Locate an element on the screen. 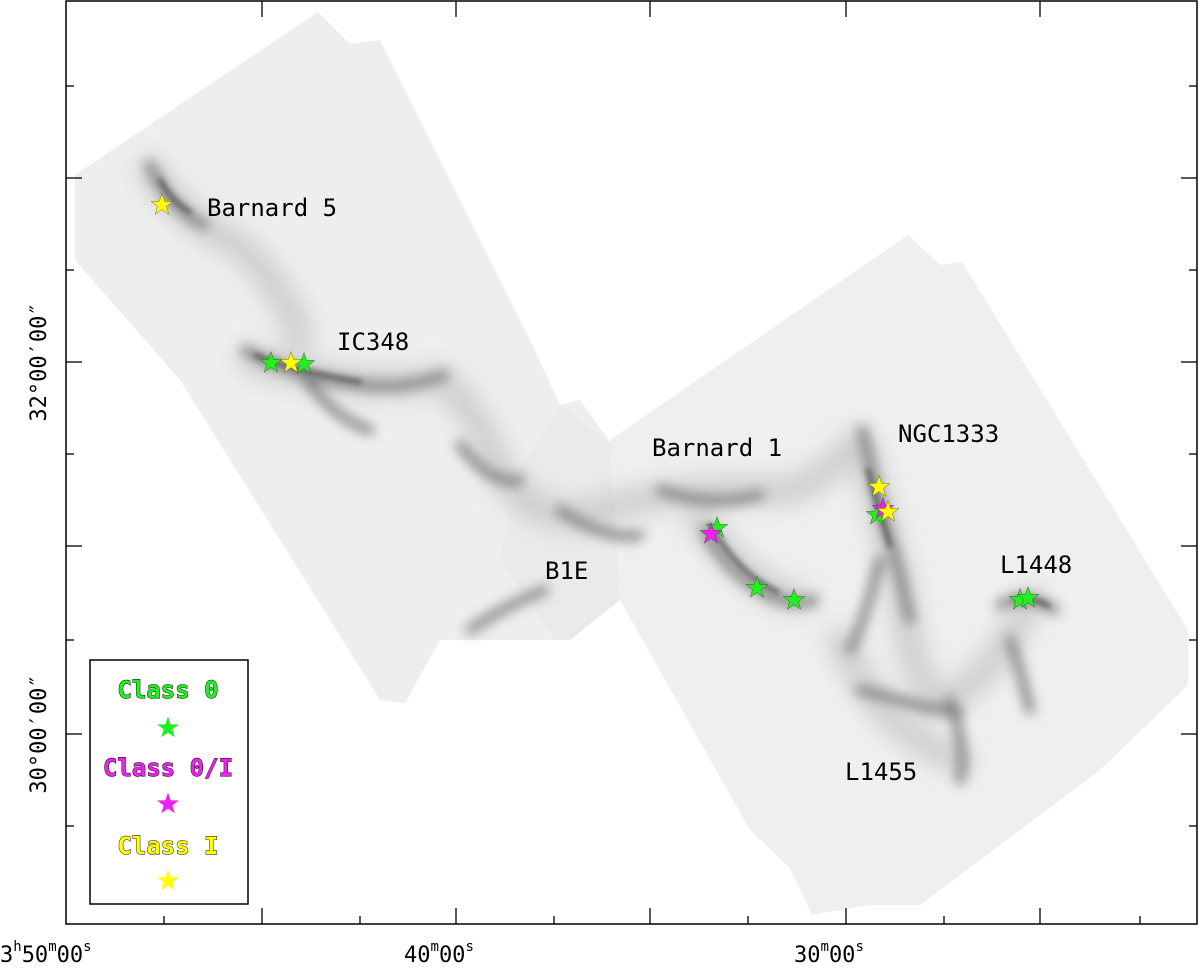 Image resolution: width=1200 pixels, height=969 pixels. x-tick-label: 40m00s is located at coordinates (439, 953).